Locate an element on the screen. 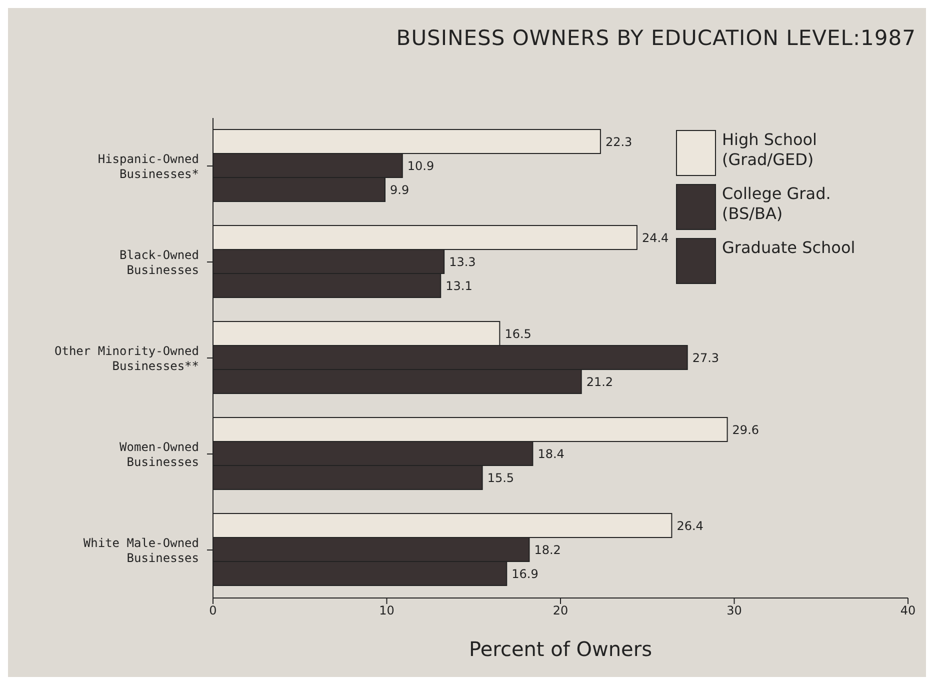 The image size is (934, 685). data-label: 13.1 is located at coordinates (459, 285).